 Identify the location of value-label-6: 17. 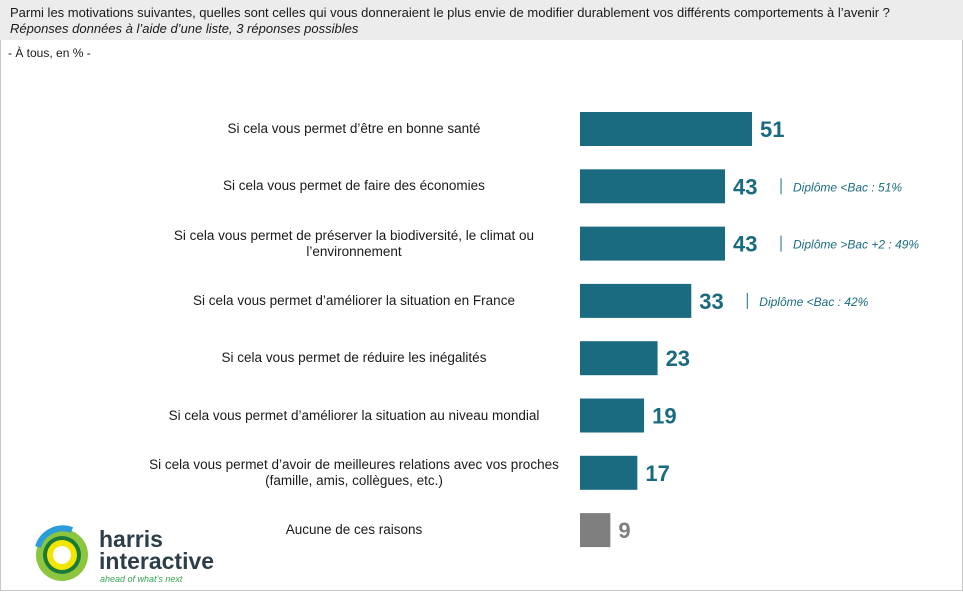
(657, 473).